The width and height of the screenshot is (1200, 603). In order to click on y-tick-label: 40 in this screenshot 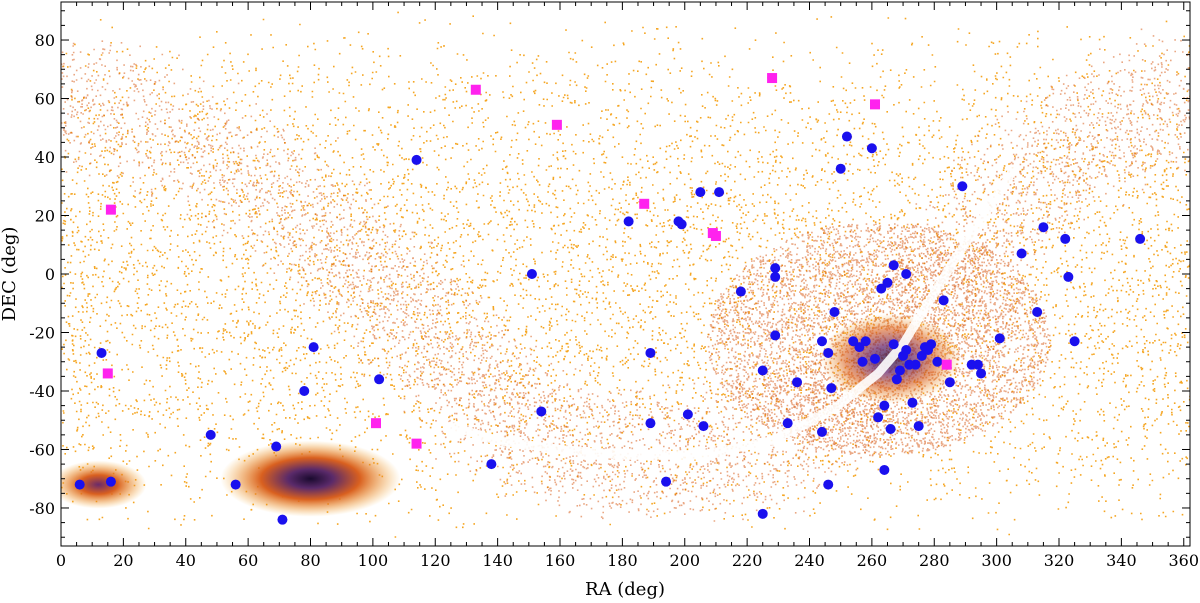, I will do `click(45, 157)`.